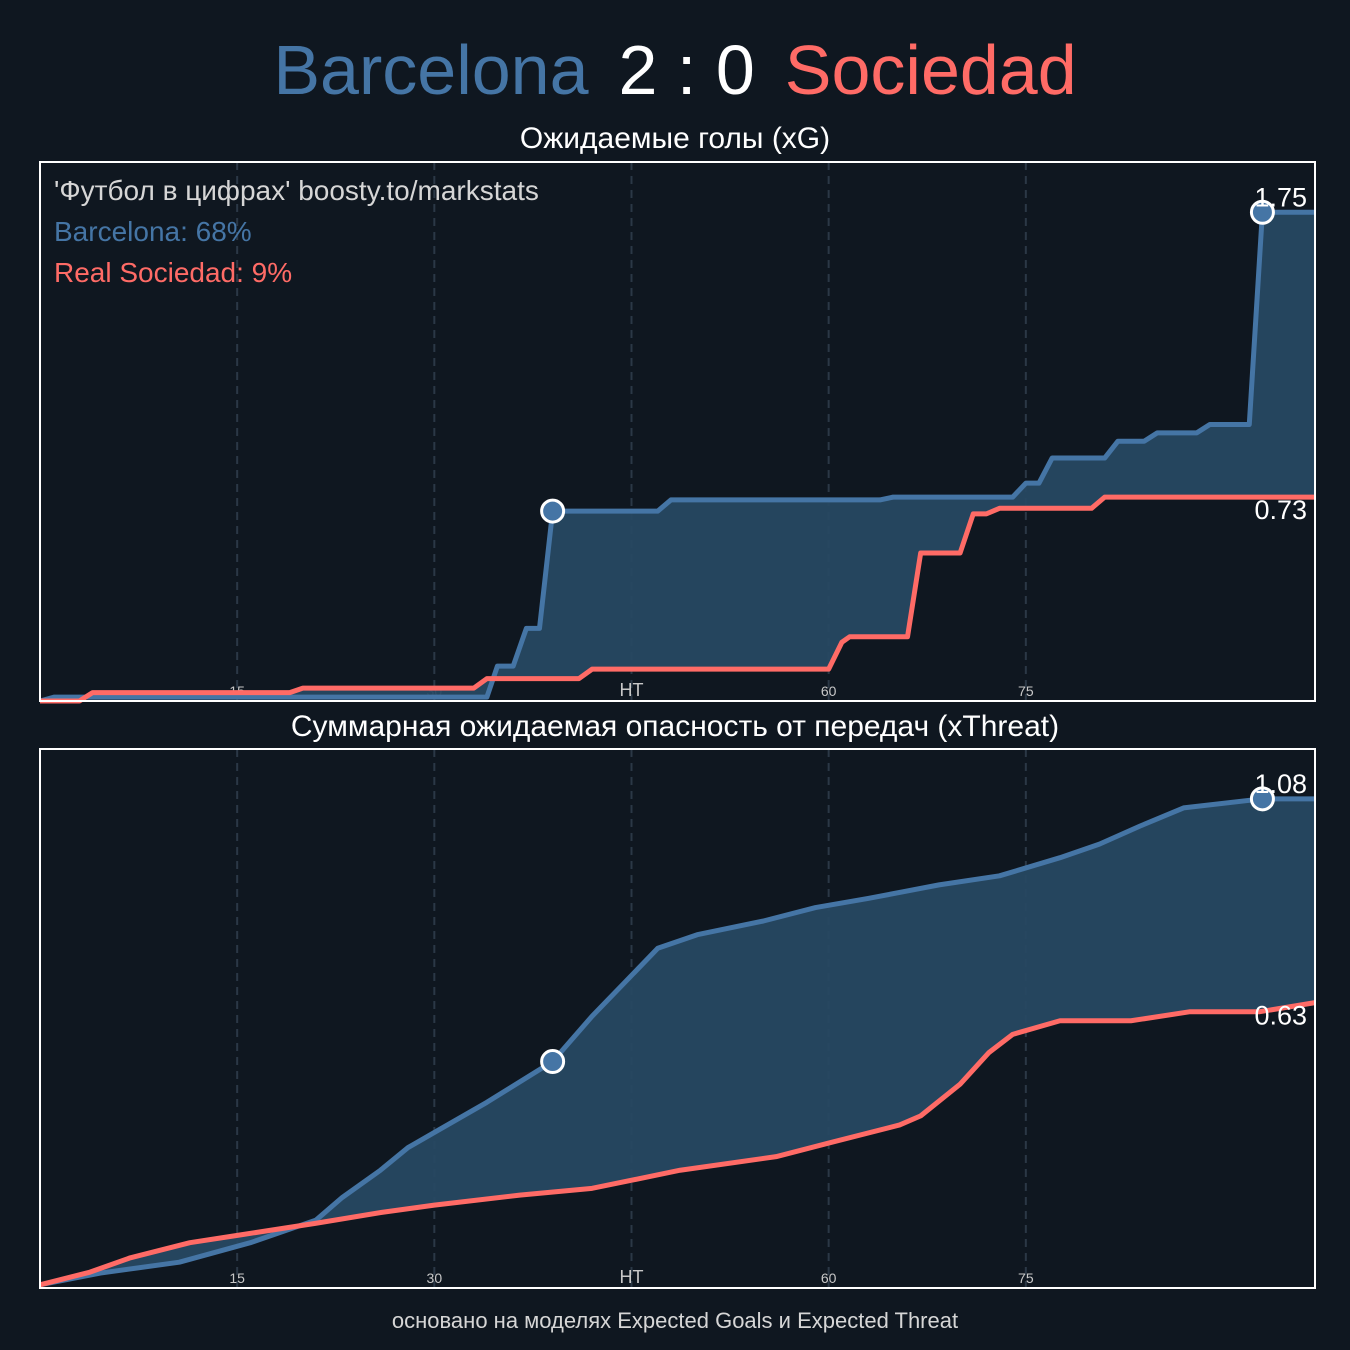 Image resolution: width=1350 pixels, height=1350 pixels. What do you see at coordinates (296, 190) in the screenshot?
I see `source-credit: 'Футбол в цифрах' boosty.to/markstats` at bounding box center [296, 190].